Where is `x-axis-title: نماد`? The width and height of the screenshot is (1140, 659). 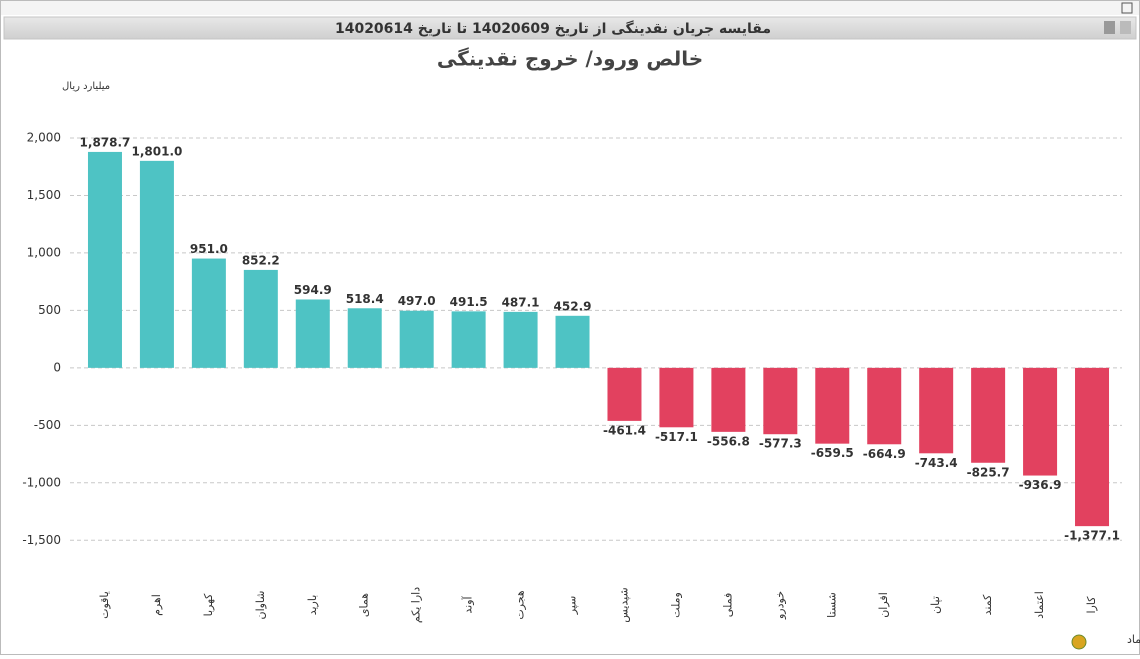 x-axis-title: نماد is located at coordinates (1133, 639).